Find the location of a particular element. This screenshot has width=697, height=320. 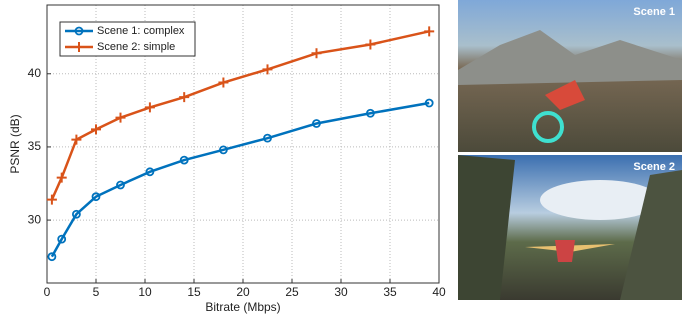

x-tick-label: 10 is located at coordinates (145, 292).